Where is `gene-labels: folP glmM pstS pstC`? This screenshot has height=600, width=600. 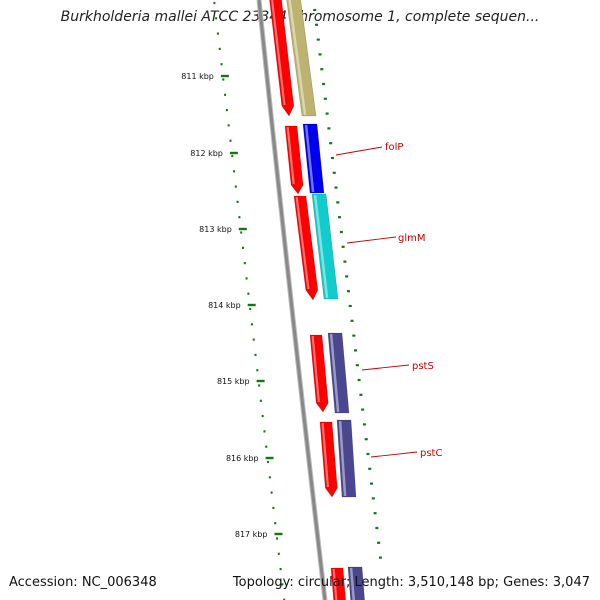
gene-labels: folP glmM pstS pstC is located at coordinates (388, 300).